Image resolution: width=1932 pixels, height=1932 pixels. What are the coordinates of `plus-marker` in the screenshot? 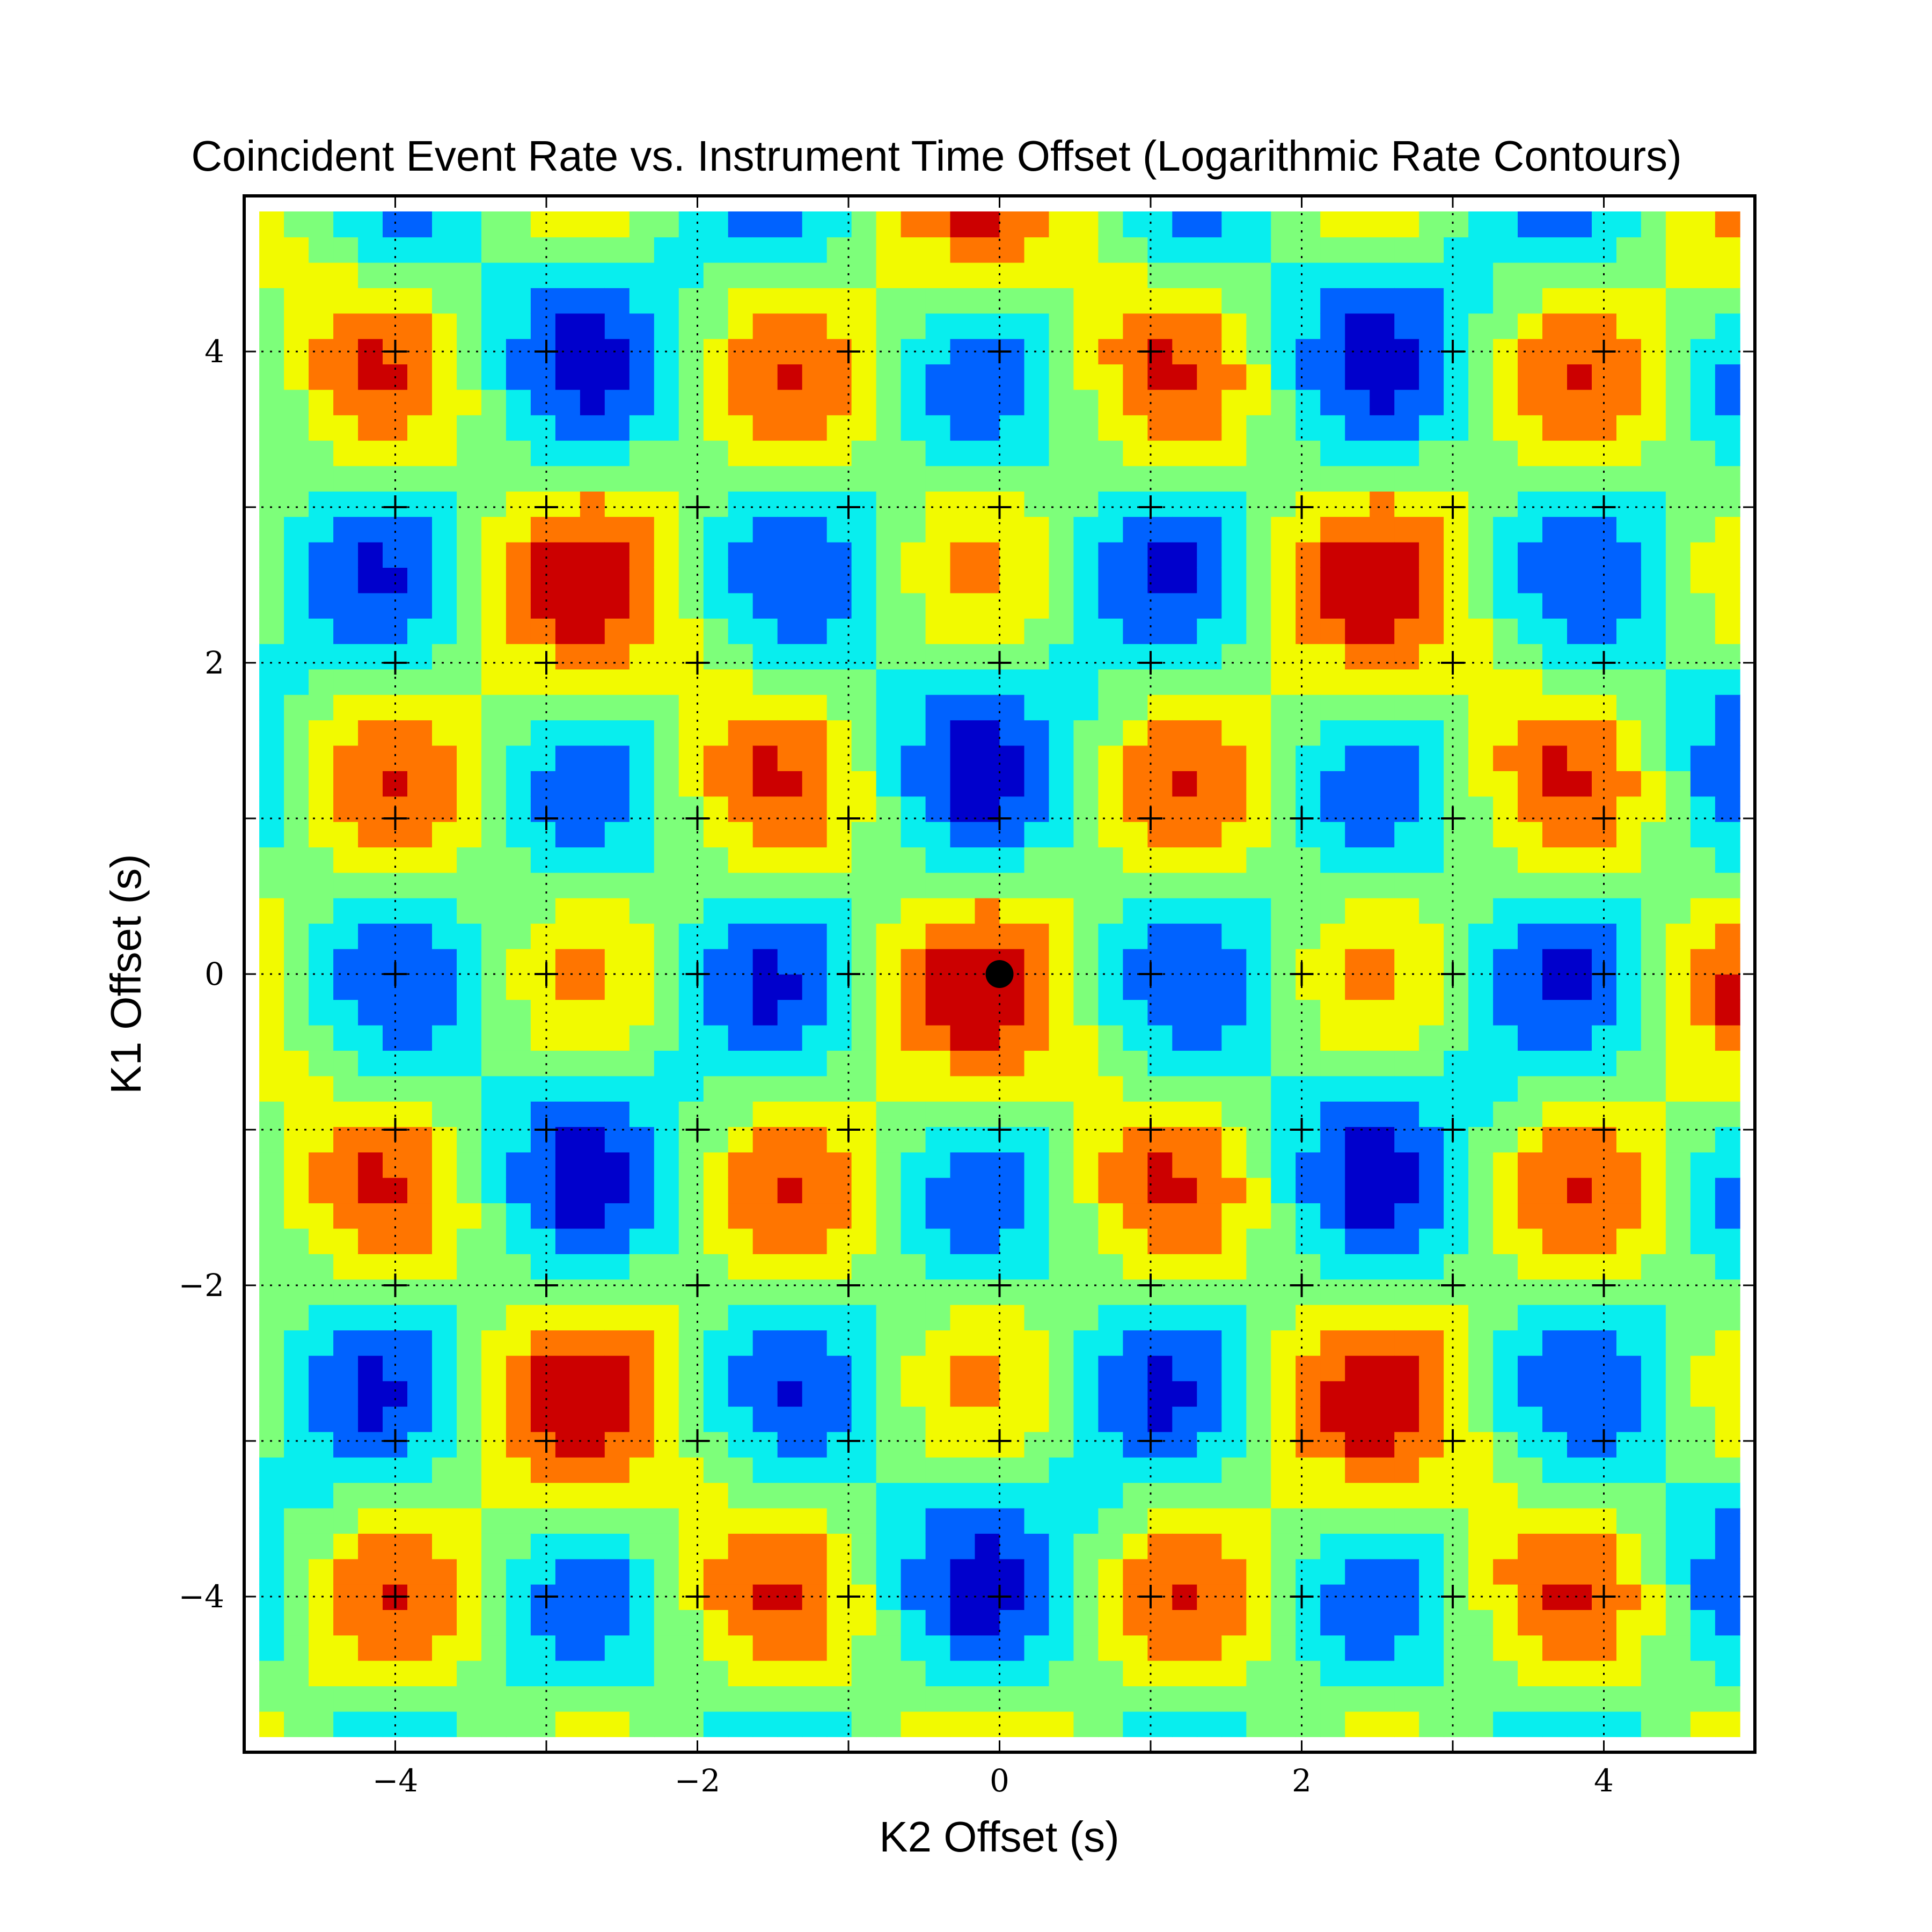 It's located at (395, 1441).